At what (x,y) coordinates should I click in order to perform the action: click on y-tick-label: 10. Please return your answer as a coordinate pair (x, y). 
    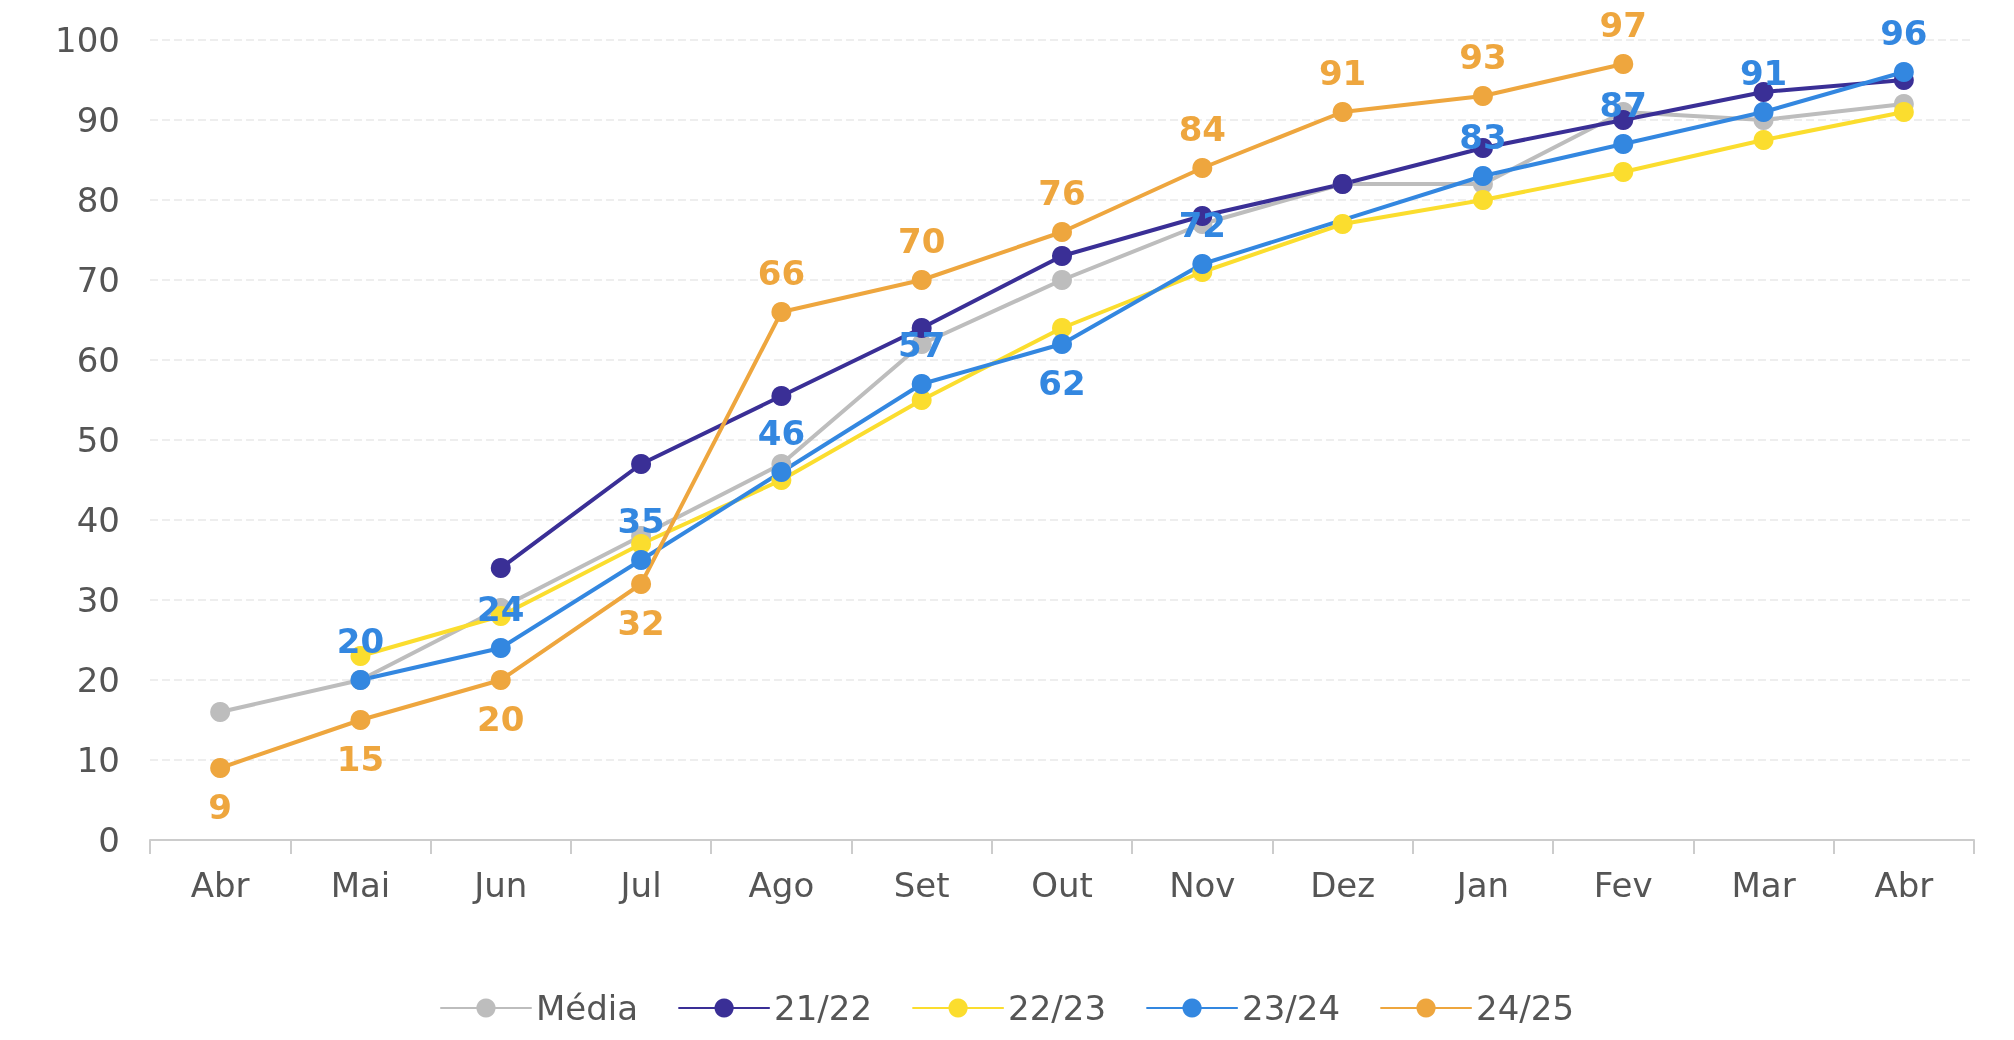
    Looking at the image, I should click on (98, 760).